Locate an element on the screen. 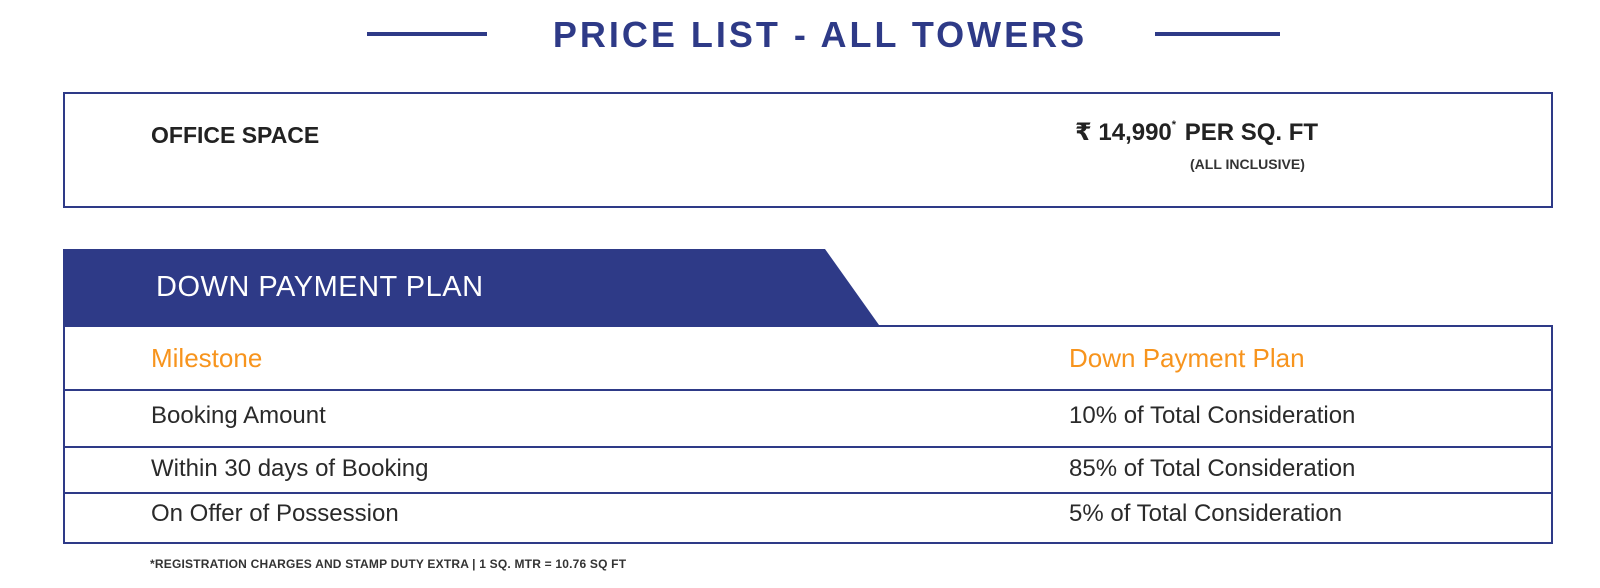 This screenshot has width=1600, height=588. currency-symbol: ₹ is located at coordinates (1083, 132).